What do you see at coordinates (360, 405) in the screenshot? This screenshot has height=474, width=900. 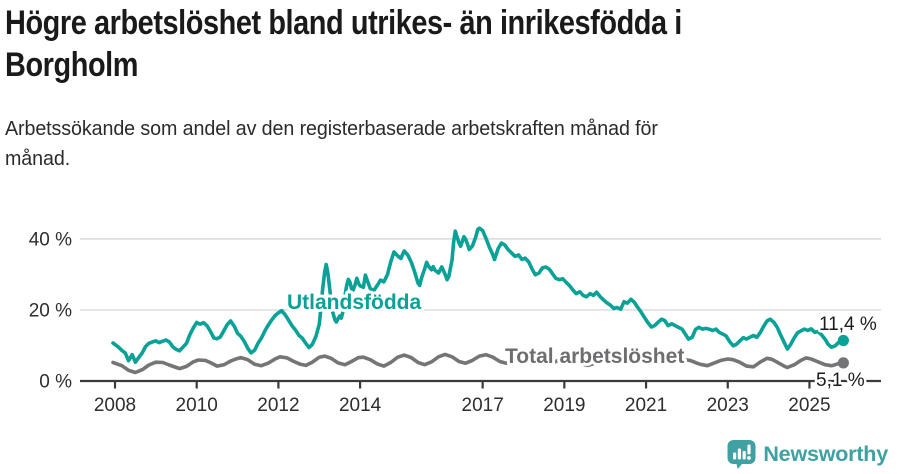 I see `x-tick-label-2014: 2014` at bounding box center [360, 405].